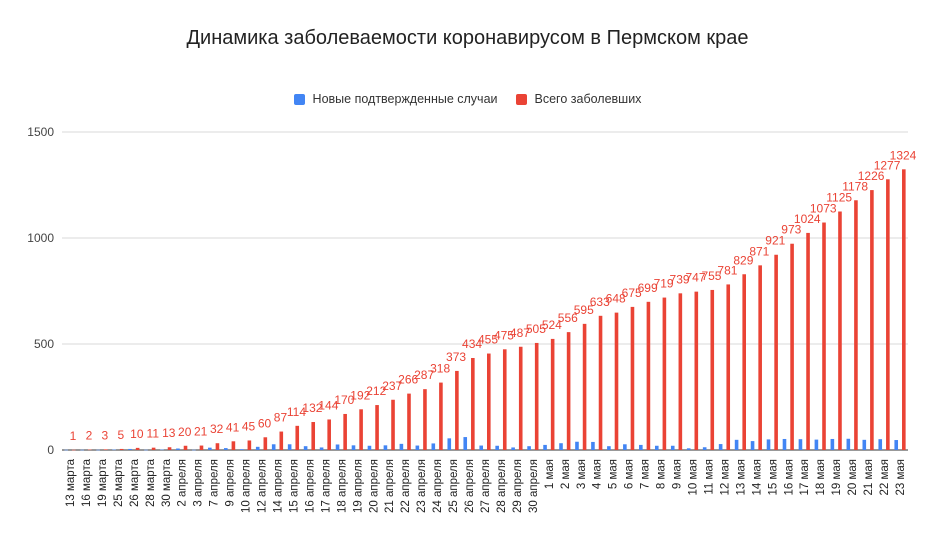 Image resolution: width=935 pixels, height=542 pixels. I want to click on data-label-total-cases: 5, so click(121, 435).